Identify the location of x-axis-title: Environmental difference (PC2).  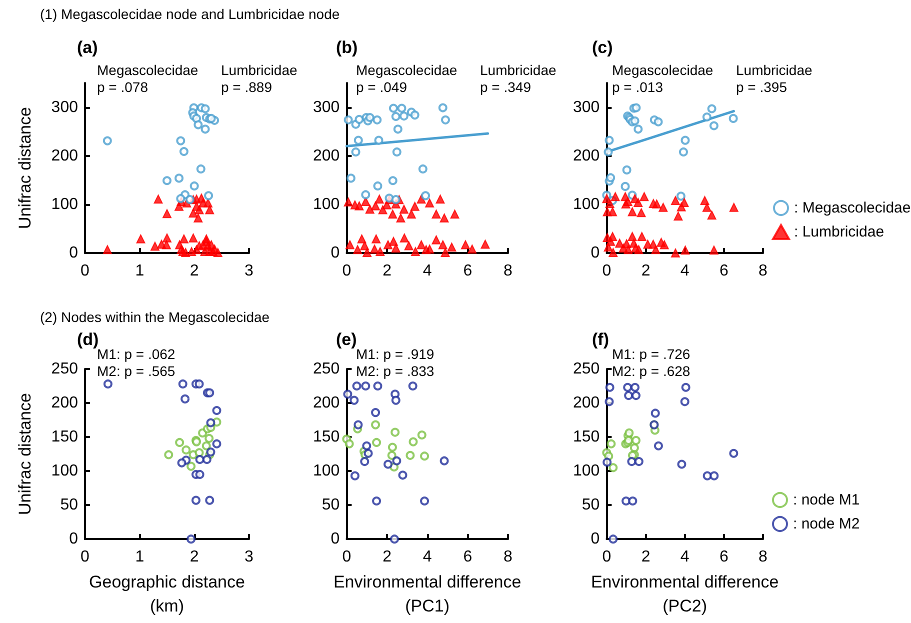
(684, 594).